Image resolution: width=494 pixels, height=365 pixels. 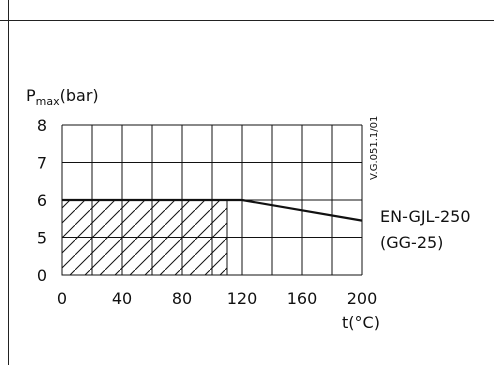 I want to click on x-axis-label: t(°C), so click(x=361, y=322).